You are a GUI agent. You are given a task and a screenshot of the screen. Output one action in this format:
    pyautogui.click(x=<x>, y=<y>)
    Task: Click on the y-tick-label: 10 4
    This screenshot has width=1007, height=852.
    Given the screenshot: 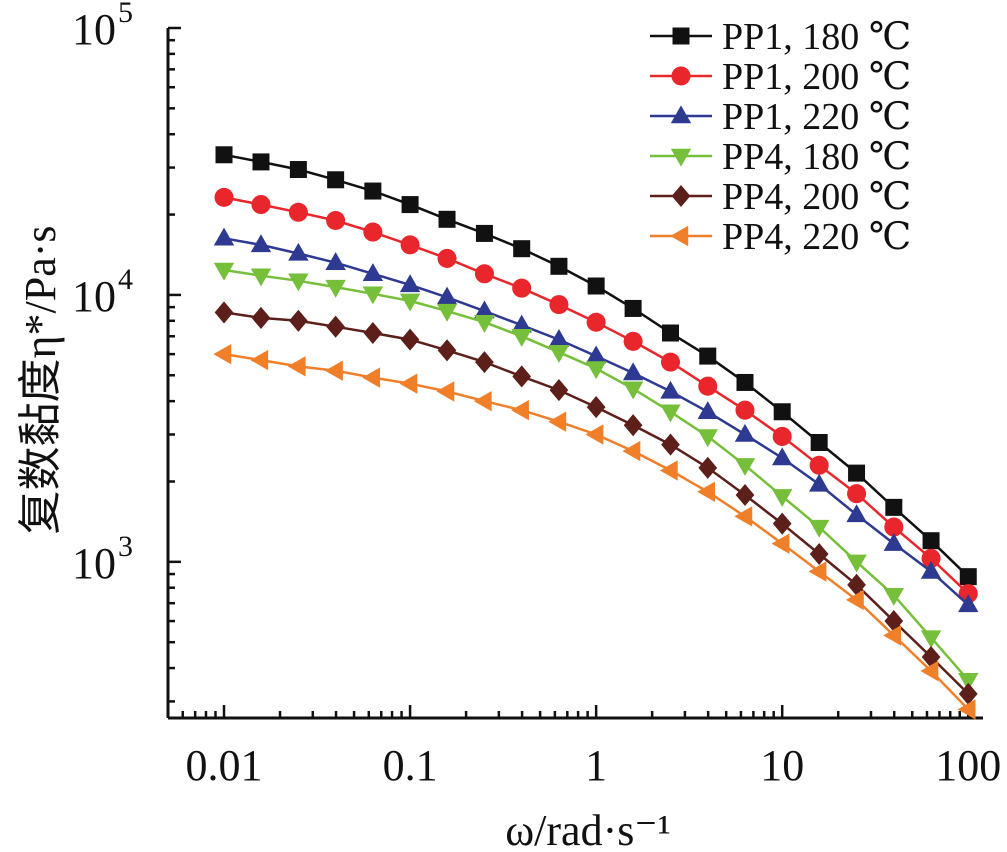 What is the action you would take?
    pyautogui.click(x=102, y=292)
    